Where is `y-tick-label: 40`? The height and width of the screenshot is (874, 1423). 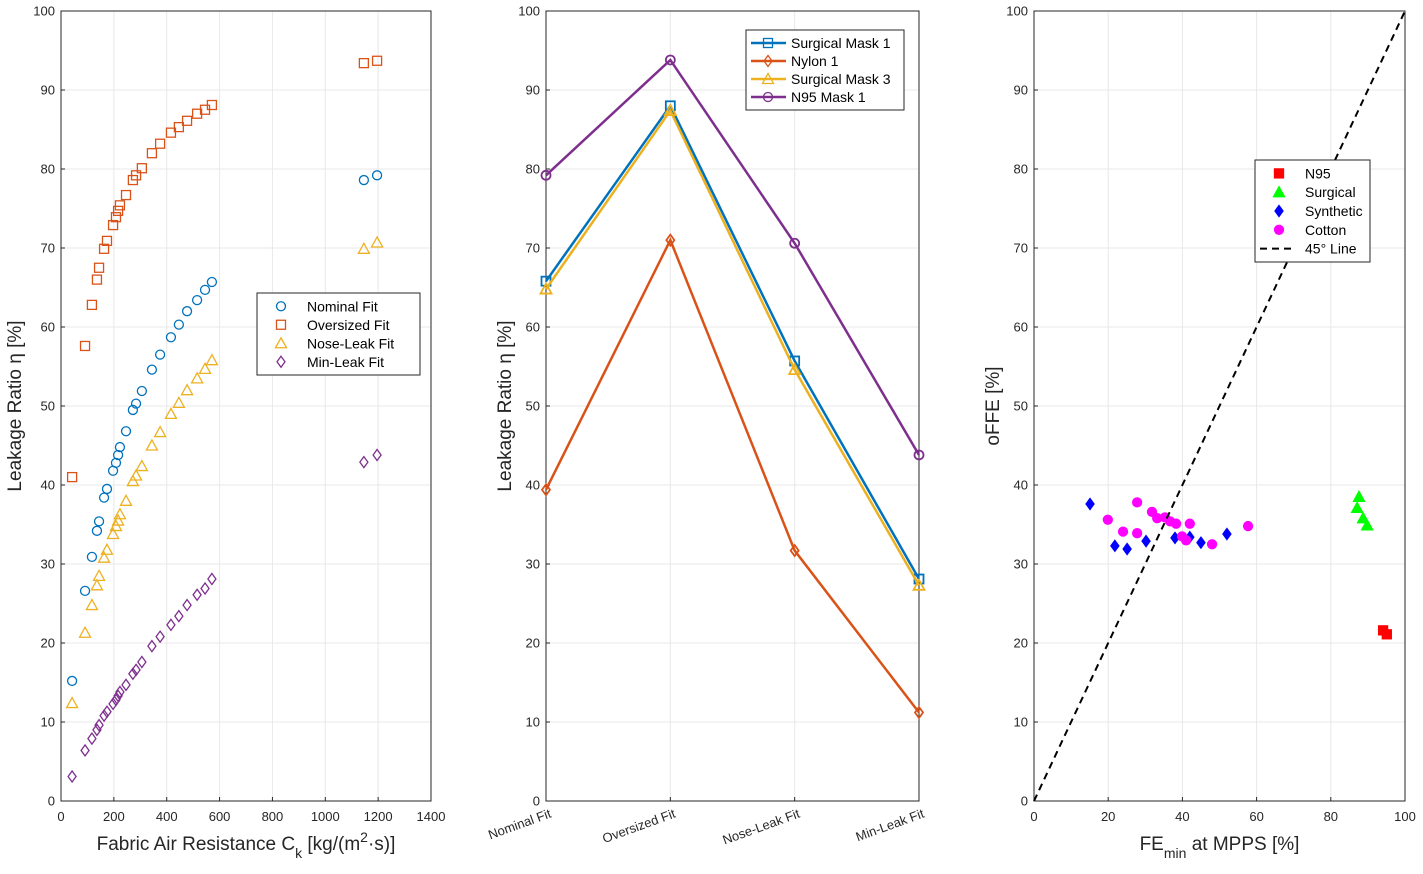
y-tick-label: 40 is located at coordinates (1021, 485).